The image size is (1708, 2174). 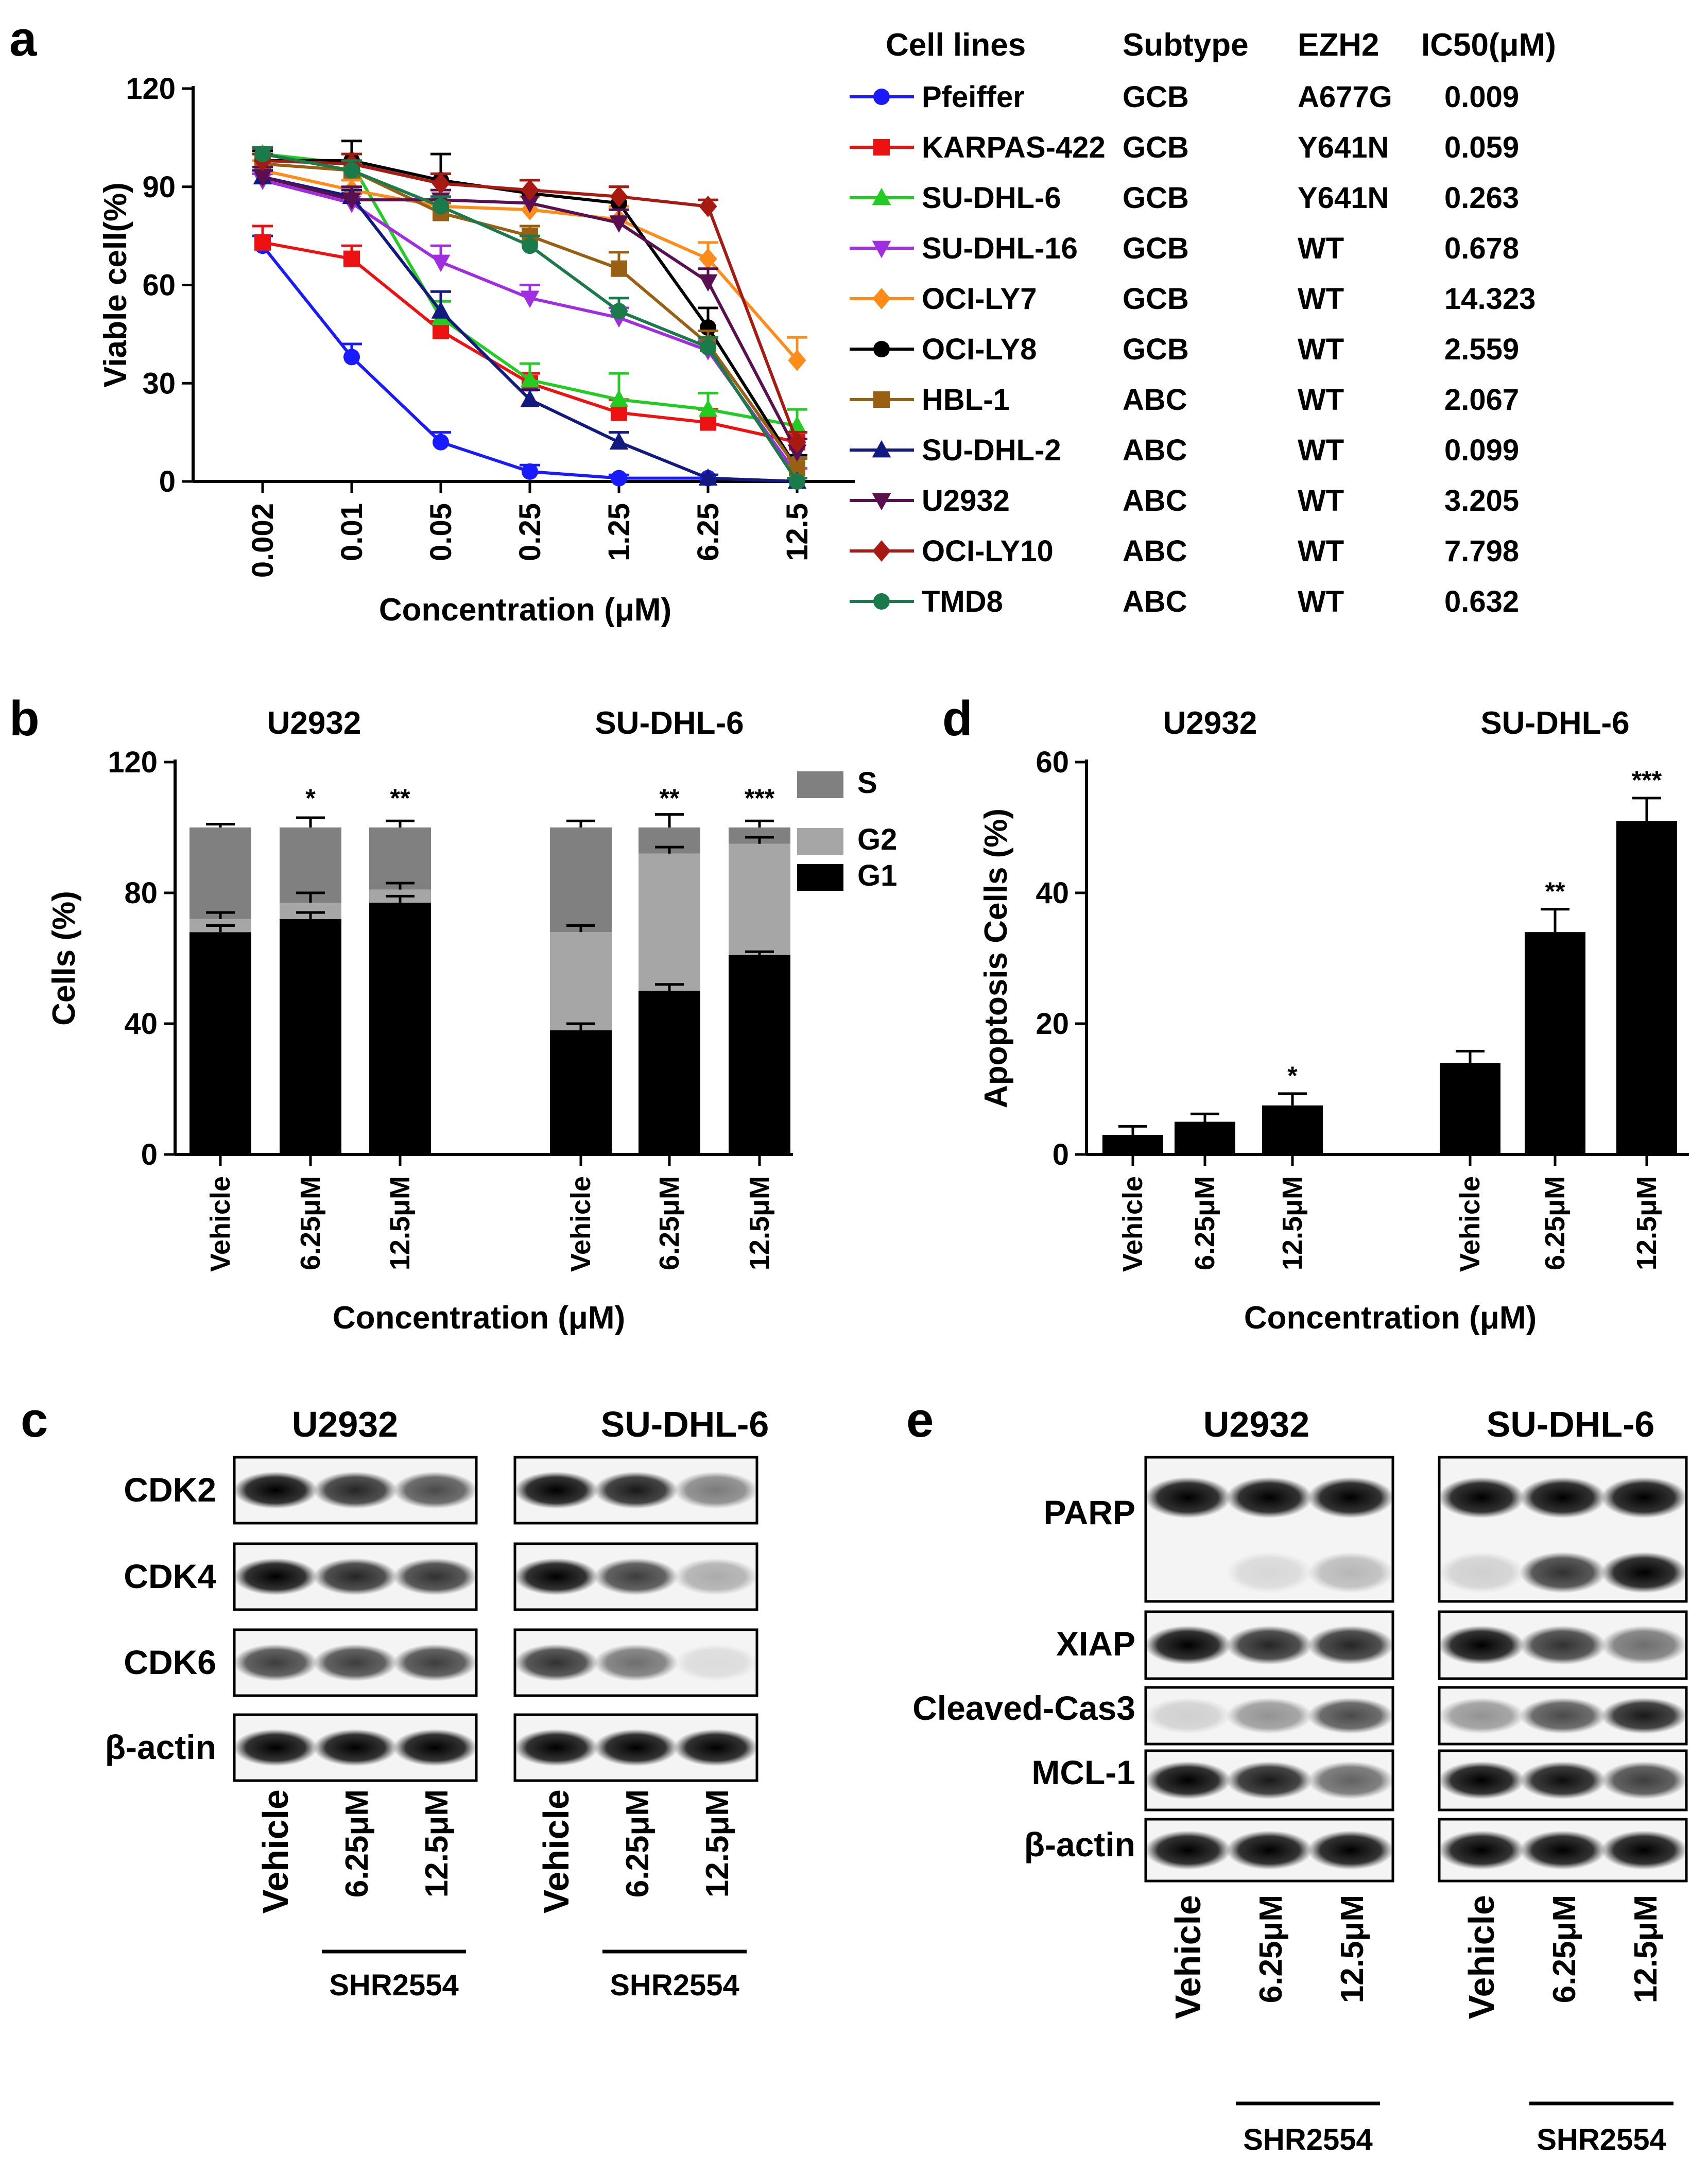 I want to click on legend-row: KARPAS-422 GCB Y641N 0.059, so click(x=1184, y=147).